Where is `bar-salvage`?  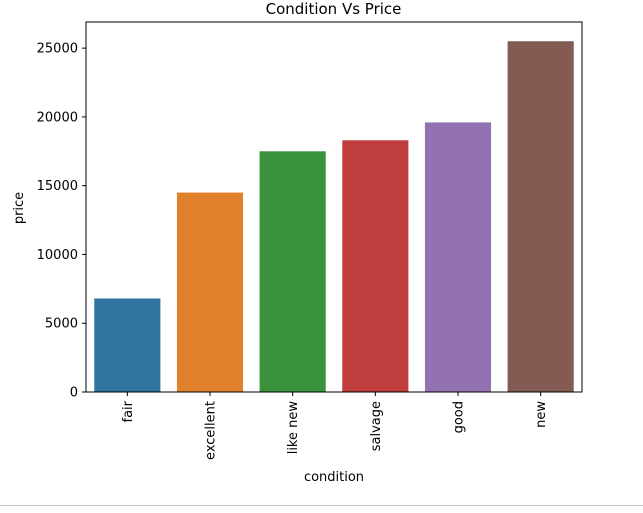
bar-salvage is located at coordinates (375, 266).